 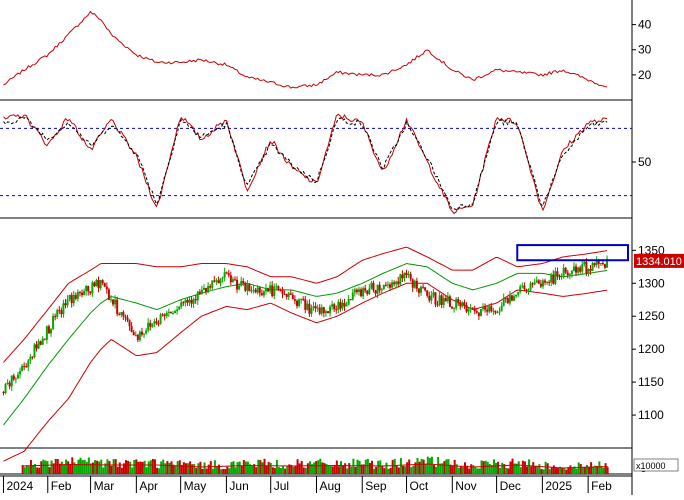 What do you see at coordinates (572, 253) in the screenshot?
I see `highlight-box` at bounding box center [572, 253].